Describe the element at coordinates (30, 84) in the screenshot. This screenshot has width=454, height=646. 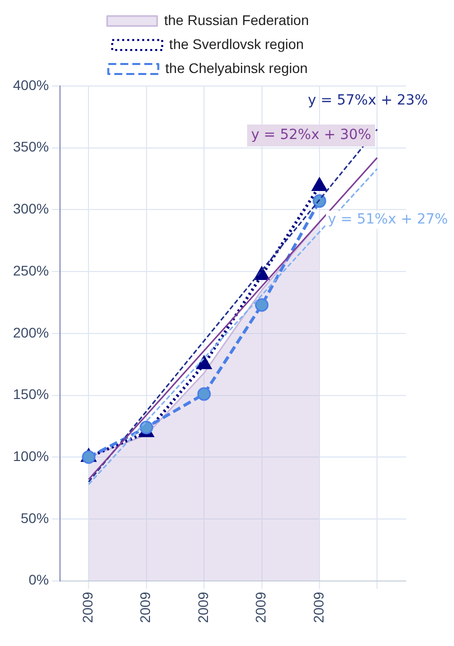
I see `y-tick-label: 400%` at that location.